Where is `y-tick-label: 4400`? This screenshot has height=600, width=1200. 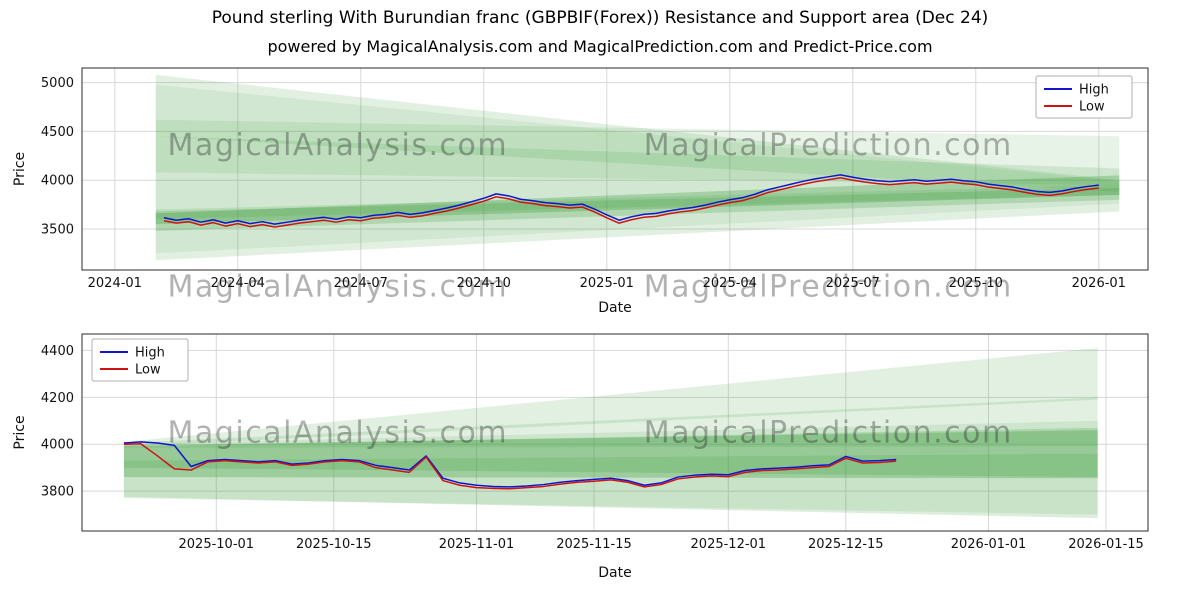
y-tick-label: 4400 is located at coordinates (57, 351).